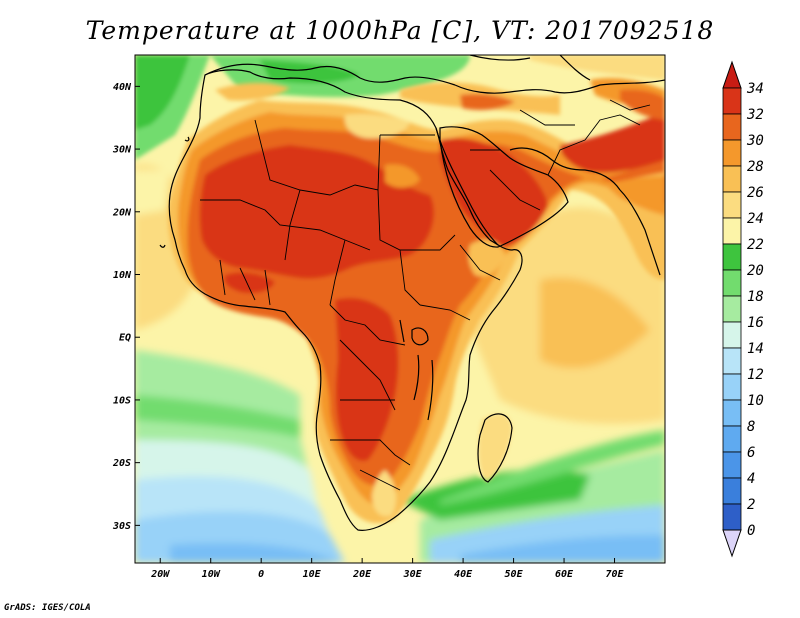 This screenshot has width=800, height=618. I want to click on colorbar-label: 12, so click(755, 375).